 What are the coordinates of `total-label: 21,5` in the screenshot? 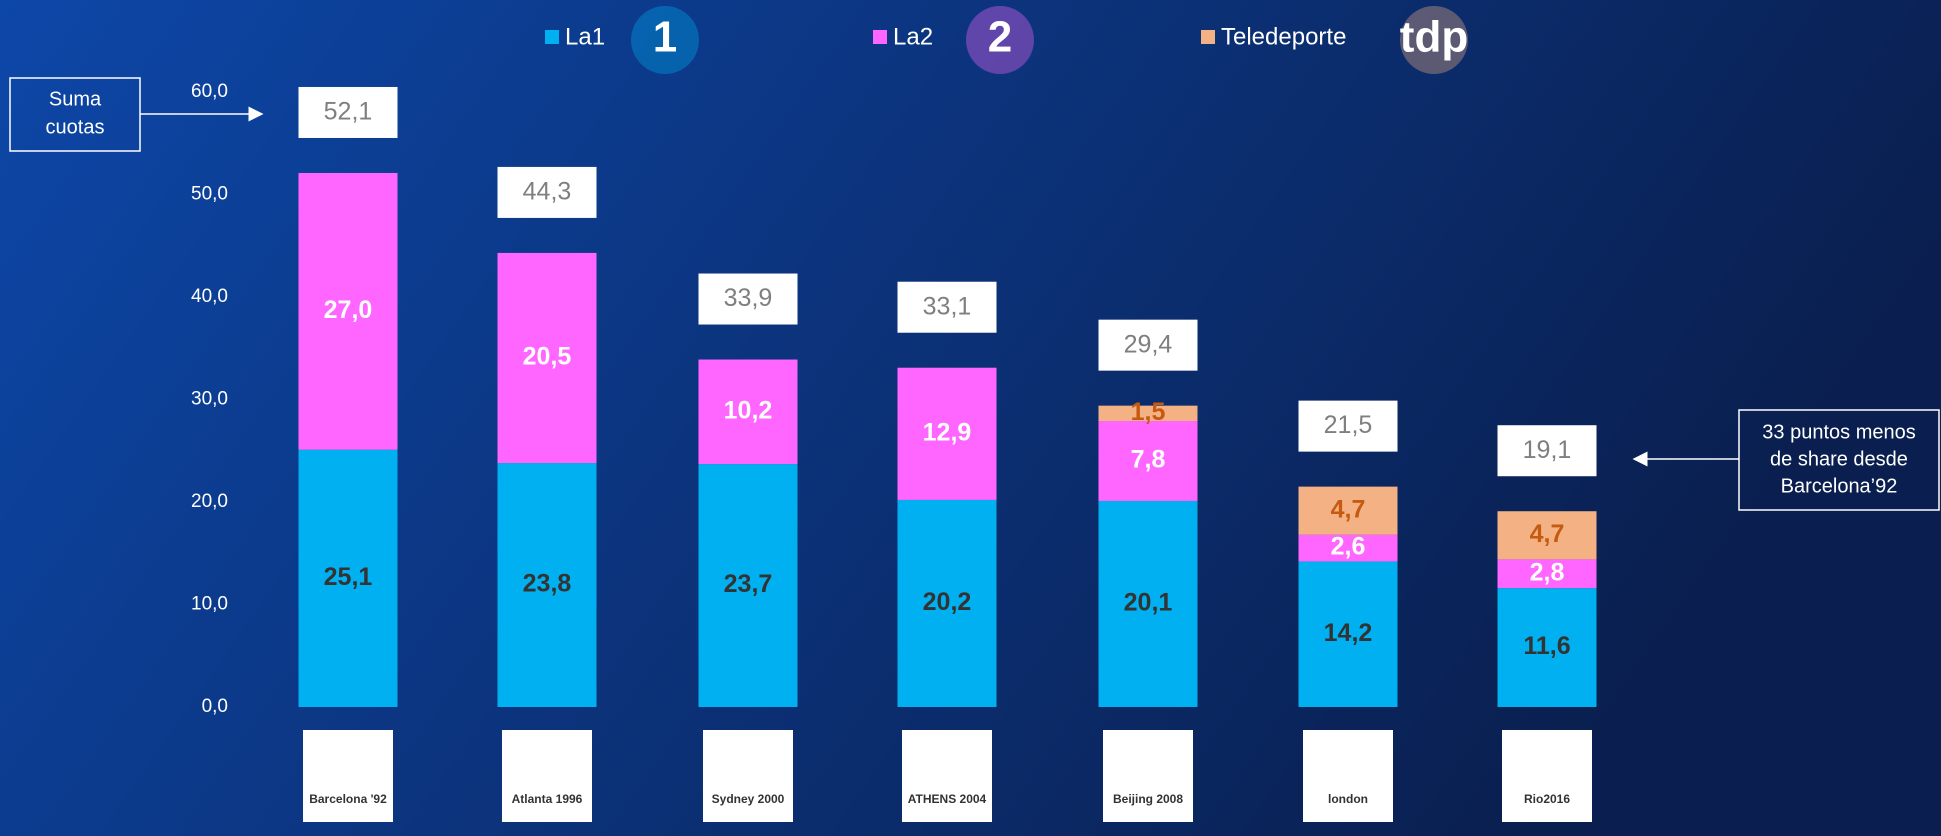 It's located at (1348, 425).